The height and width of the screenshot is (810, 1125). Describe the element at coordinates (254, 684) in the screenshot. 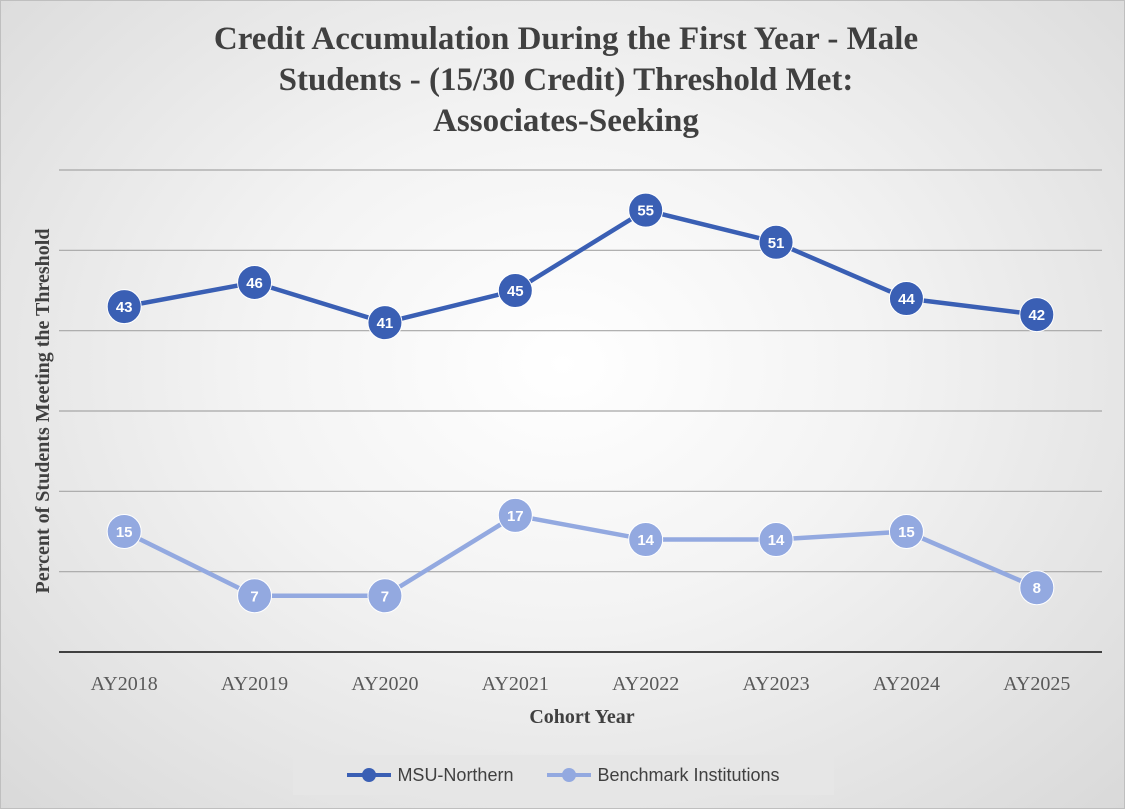

I see `x-tick-label: AY2019` at that location.